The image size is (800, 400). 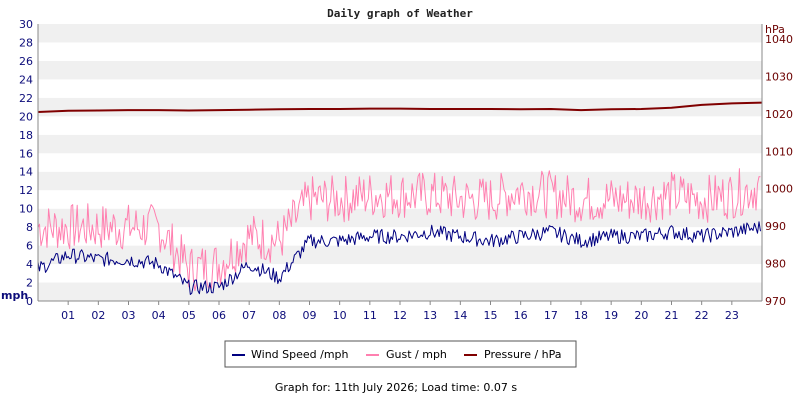 I want to click on x-tick-label: 18, so click(x=581, y=315).